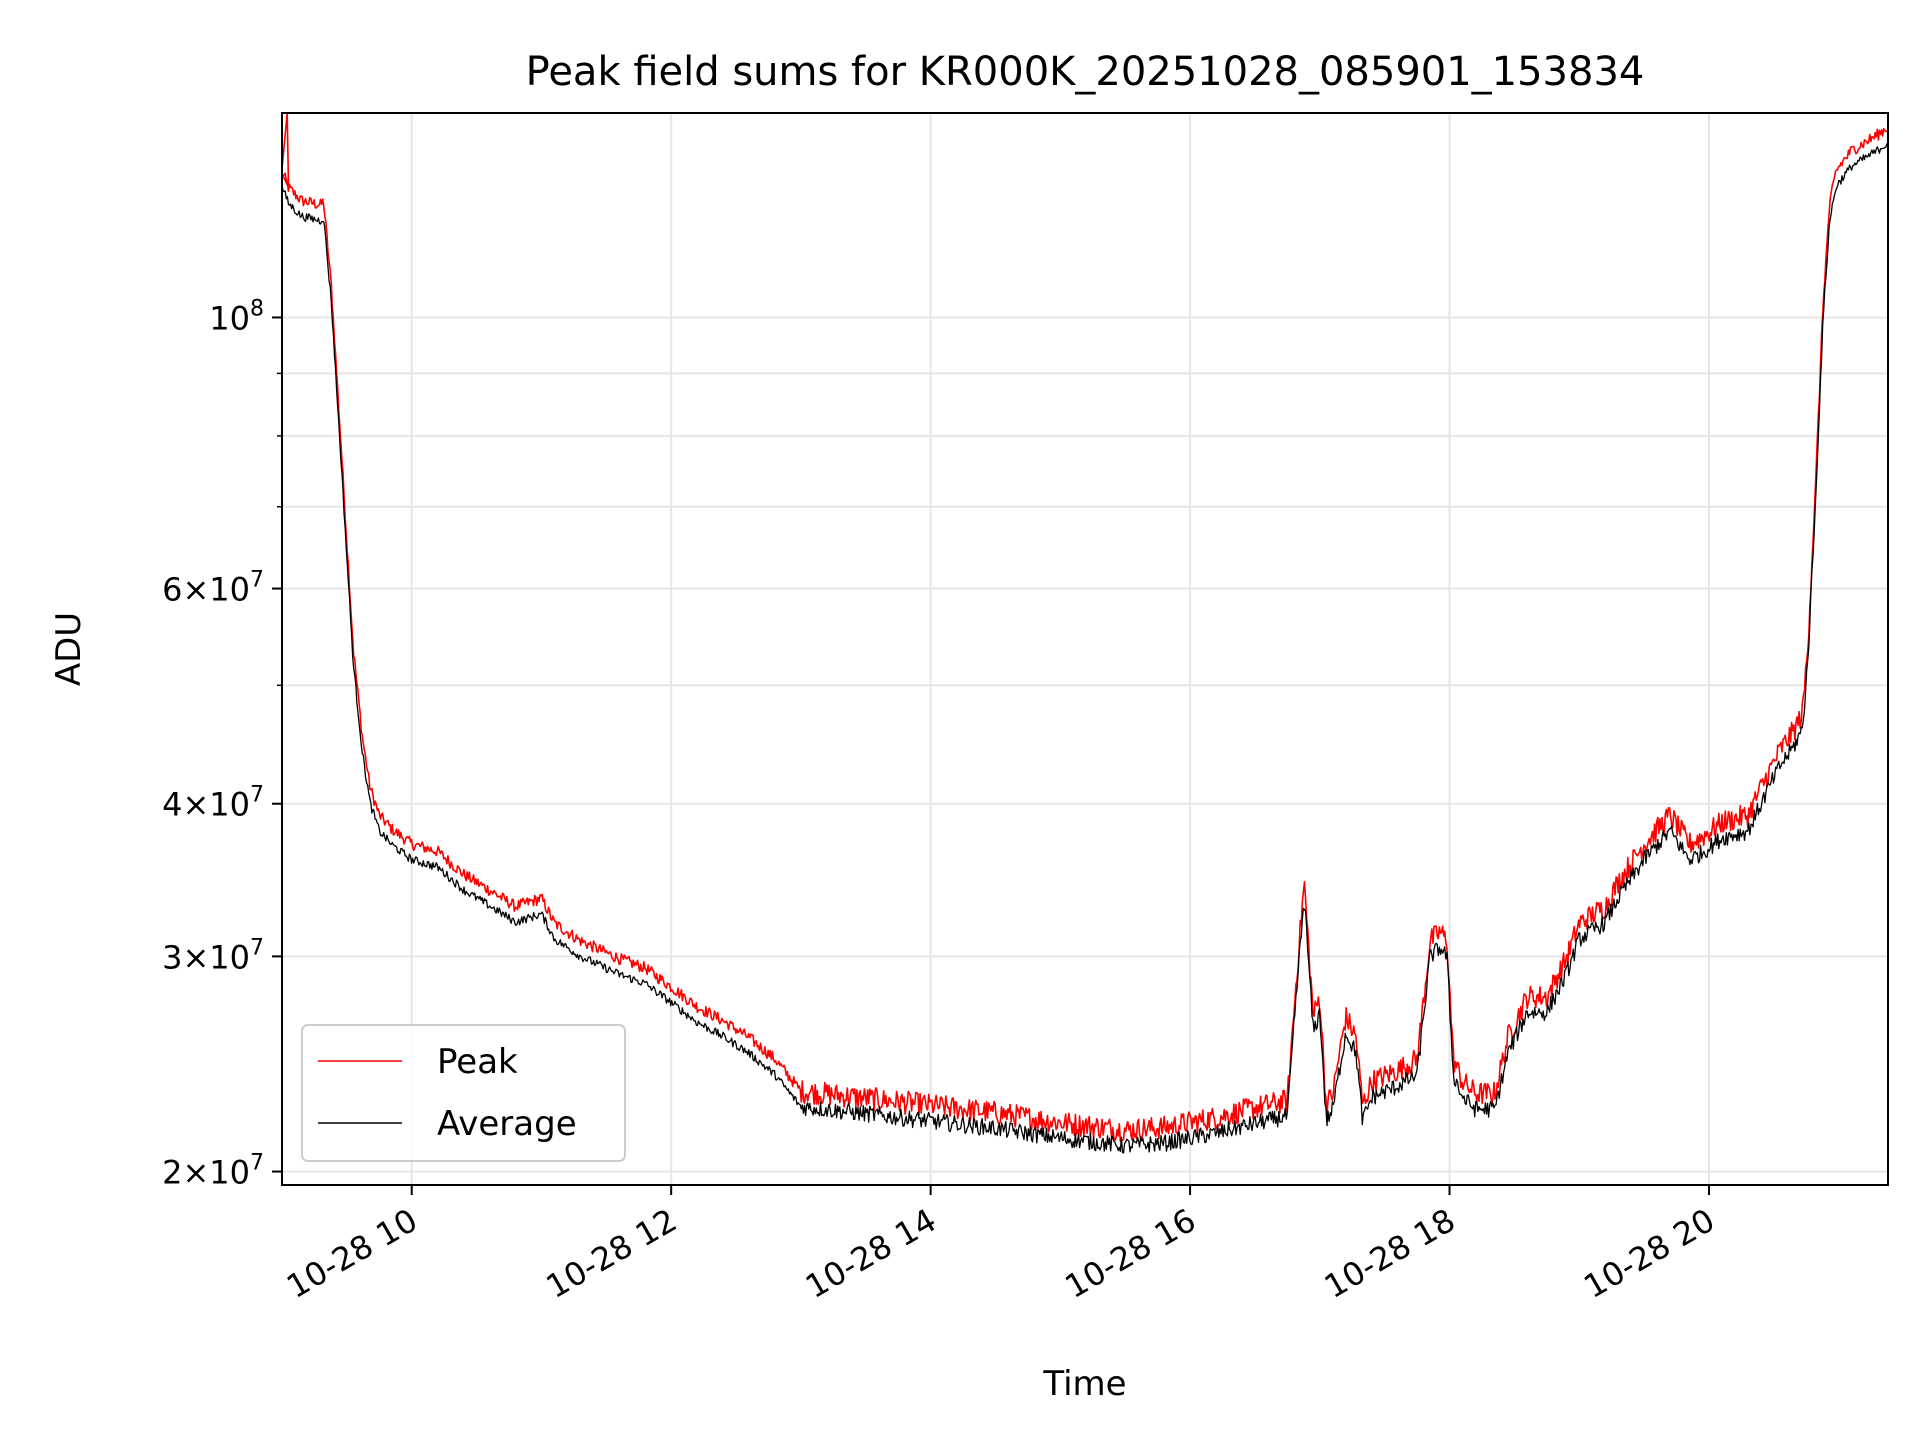 Image resolution: width=1920 pixels, height=1440 pixels. What do you see at coordinates (477, 1062) in the screenshot?
I see `legend-label-peak: Peak` at bounding box center [477, 1062].